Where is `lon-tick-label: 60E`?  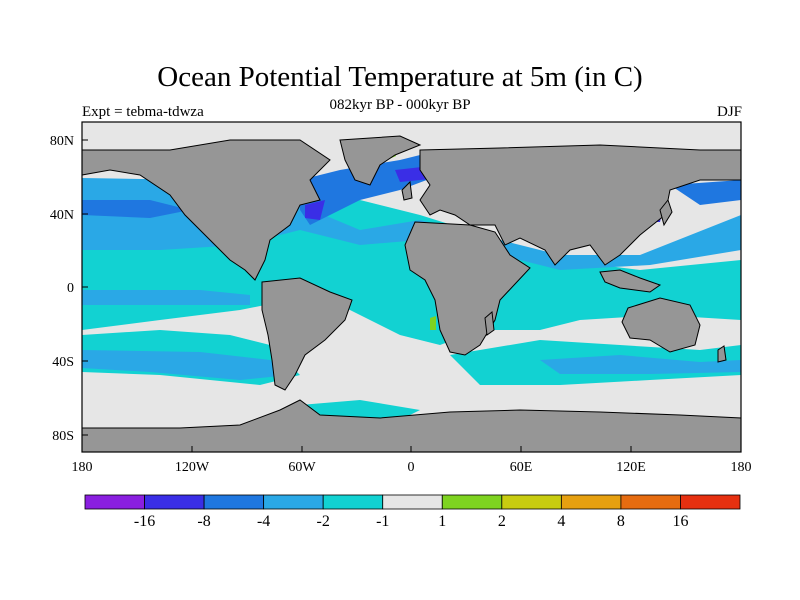 lon-tick-label: 60E is located at coordinates (521, 467).